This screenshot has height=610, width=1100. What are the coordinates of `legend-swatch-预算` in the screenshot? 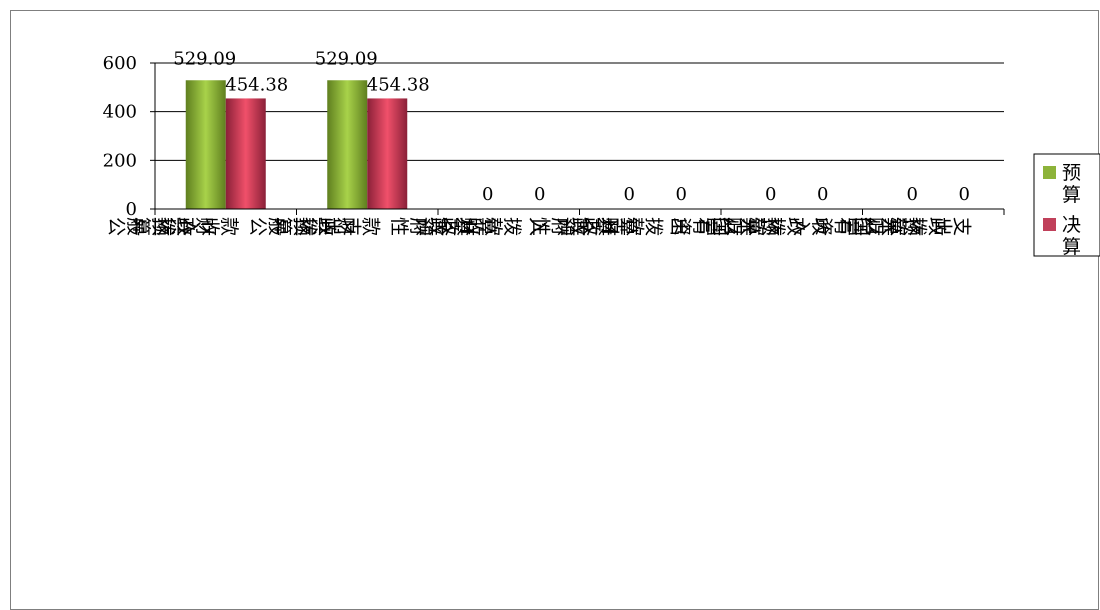 It's located at (1049, 172).